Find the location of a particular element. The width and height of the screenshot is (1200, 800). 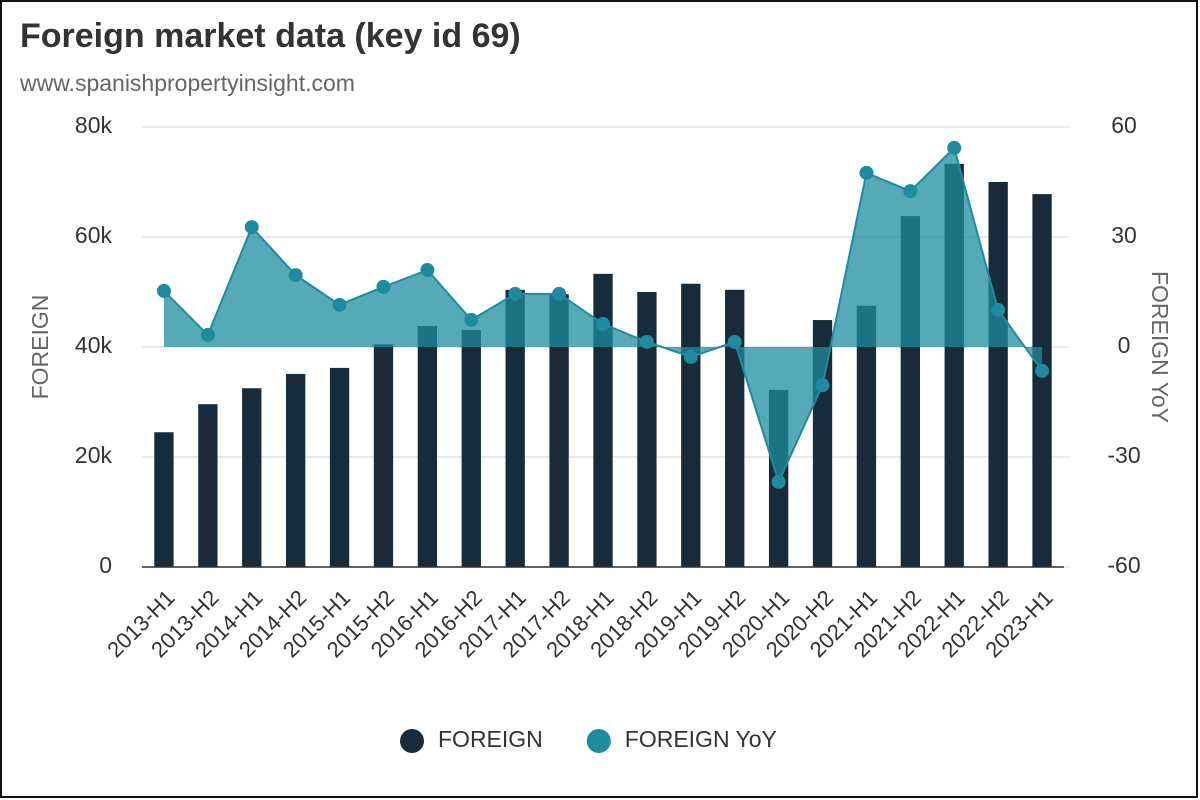

chart-title: Foreign market data (key id 69) is located at coordinates (270, 36).